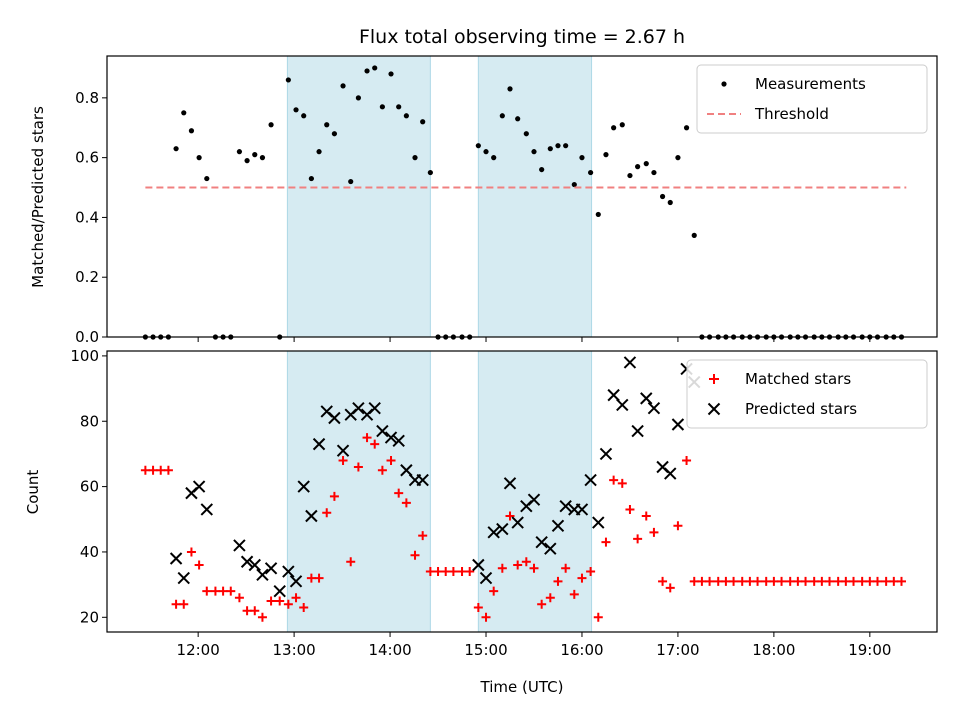  I want to click on legend-label: Threshold, so click(791, 114).